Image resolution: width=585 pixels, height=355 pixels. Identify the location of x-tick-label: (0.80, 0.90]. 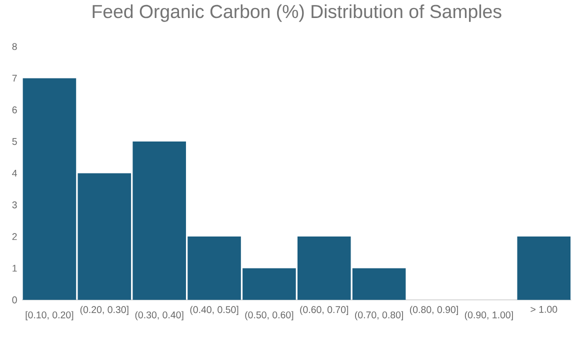
(434, 311).